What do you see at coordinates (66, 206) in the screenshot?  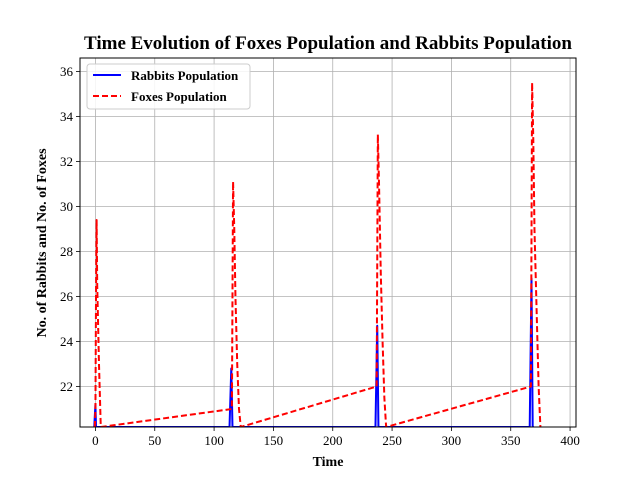 I see `y-tick-label: 30` at bounding box center [66, 206].